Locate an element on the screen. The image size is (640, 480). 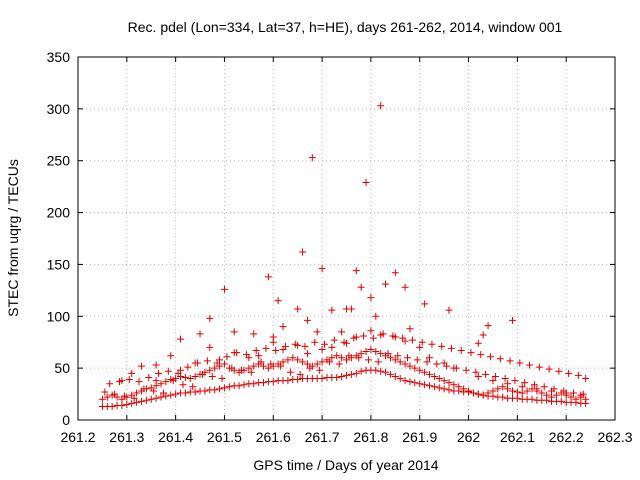
x-tick-label: 261.9 is located at coordinates (419, 437).